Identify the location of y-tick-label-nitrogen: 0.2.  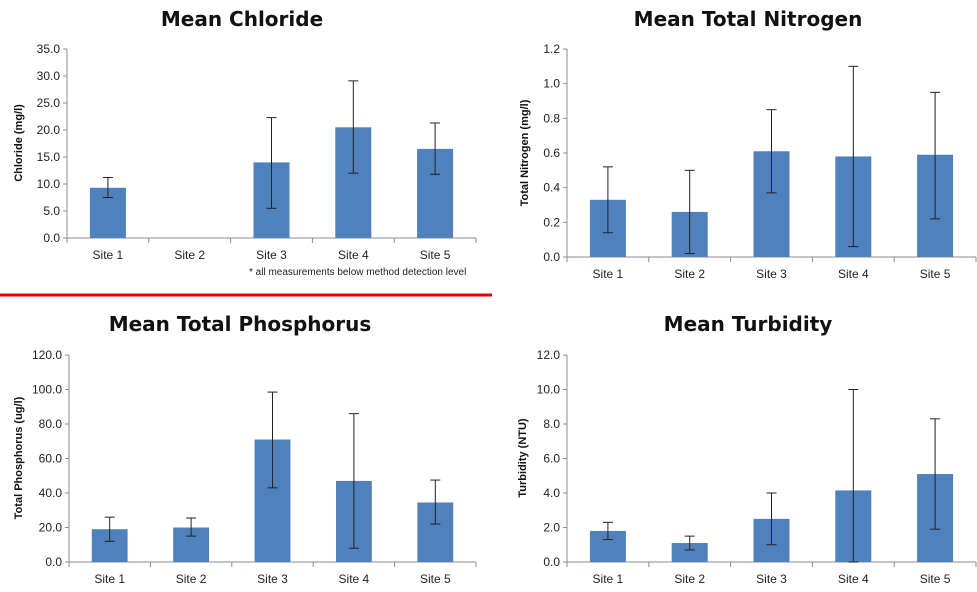
(551, 222).